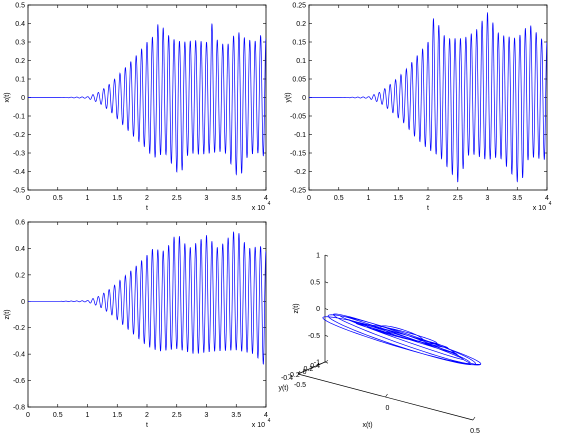 This screenshot has width=563, height=434. Describe the element at coordinates (402, 339) in the screenshot. I see `trajectory-line` at that location.